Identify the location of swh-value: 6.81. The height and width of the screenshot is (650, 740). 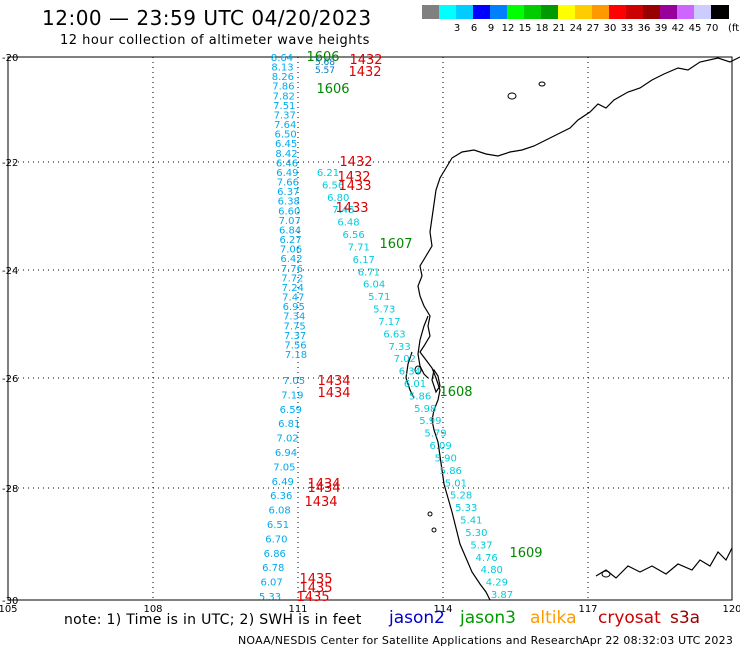
(289, 424).